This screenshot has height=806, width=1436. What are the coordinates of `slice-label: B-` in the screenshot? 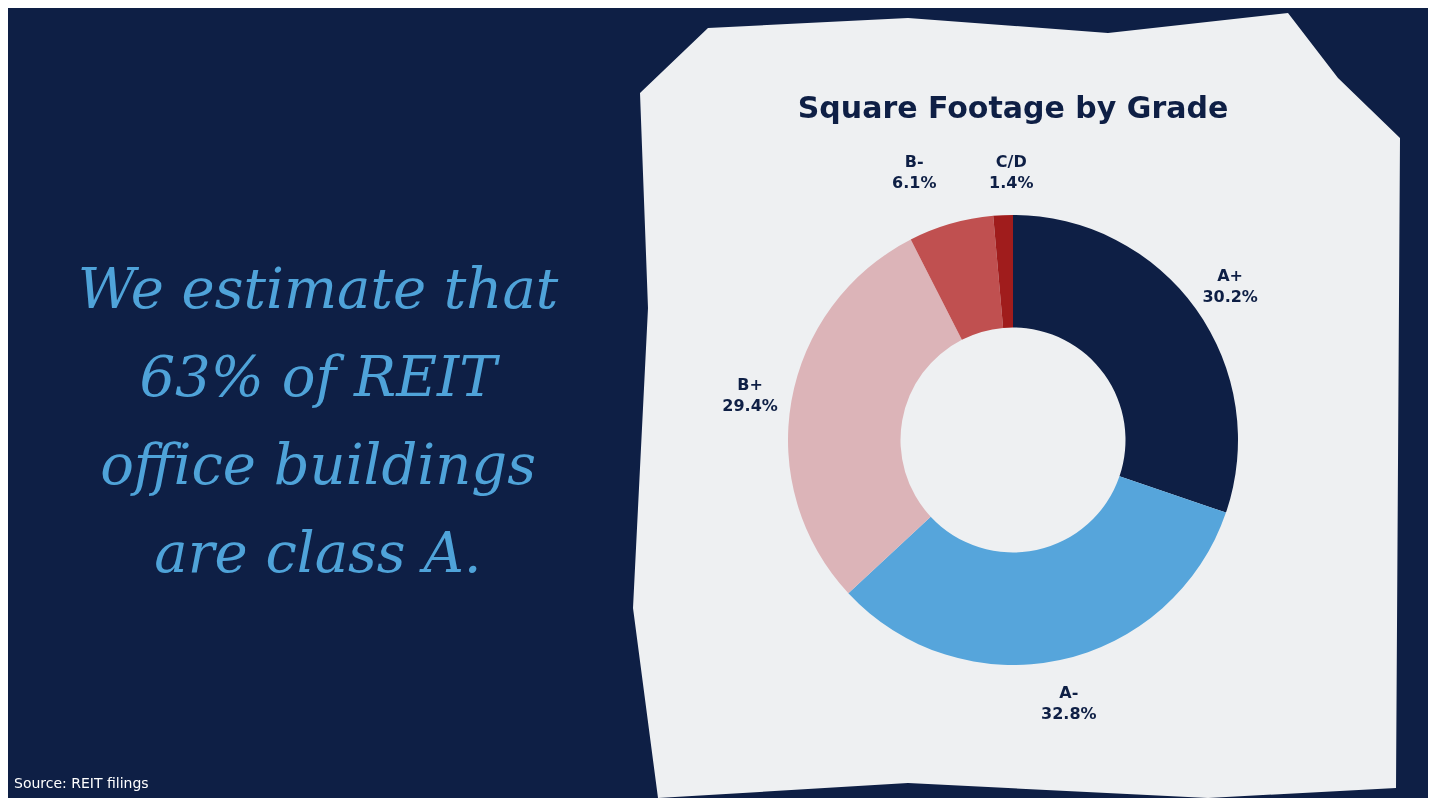 It's located at (914, 161).